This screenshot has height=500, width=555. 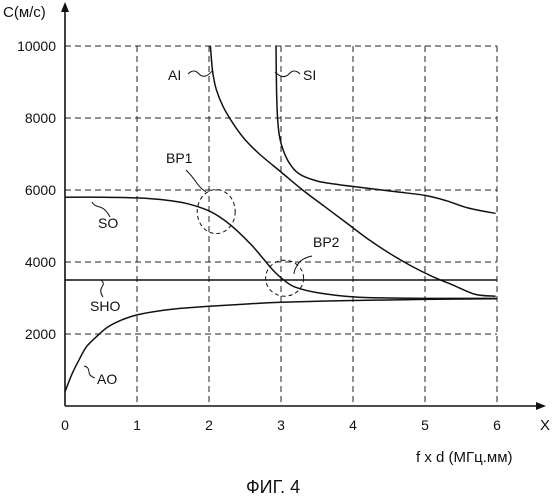 I want to click on series-label-ai: AI, so click(x=174, y=75).